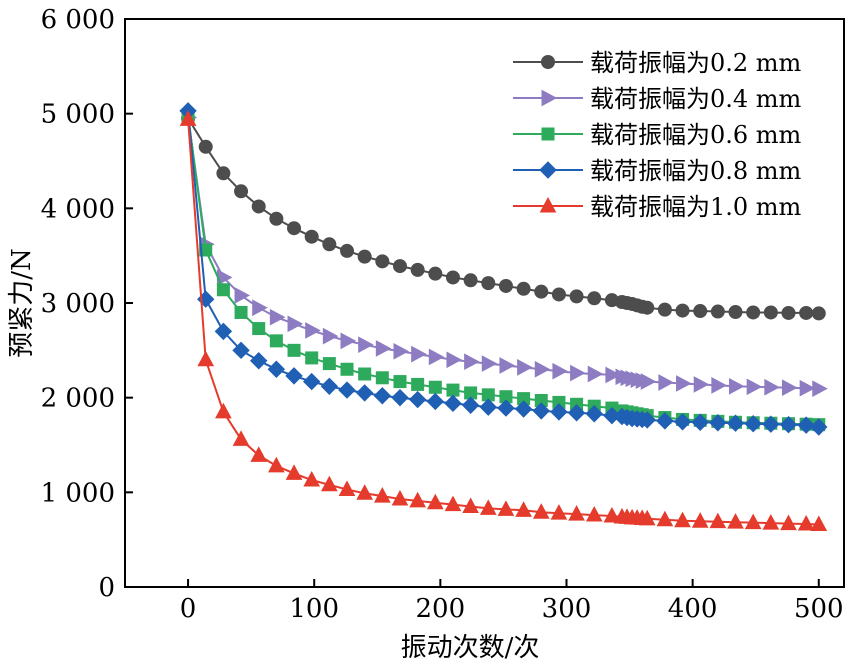  Describe the element at coordinates (78, 399) in the screenshot. I see `y-tick-label: 2 000` at that location.